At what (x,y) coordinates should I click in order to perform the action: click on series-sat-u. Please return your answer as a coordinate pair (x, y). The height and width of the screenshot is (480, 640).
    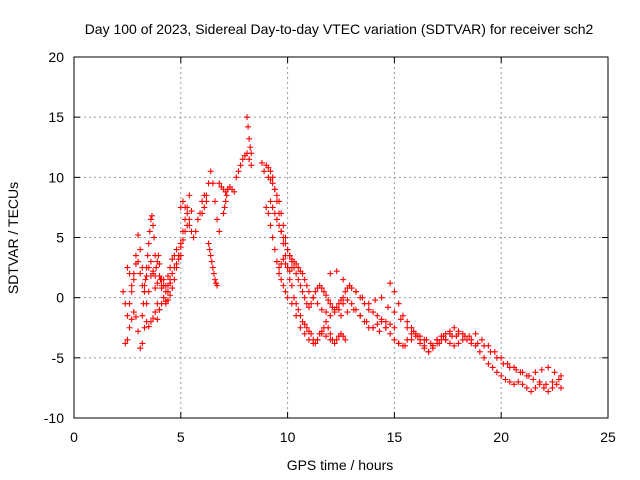
    Looking at the image, I should click on (284, 265).